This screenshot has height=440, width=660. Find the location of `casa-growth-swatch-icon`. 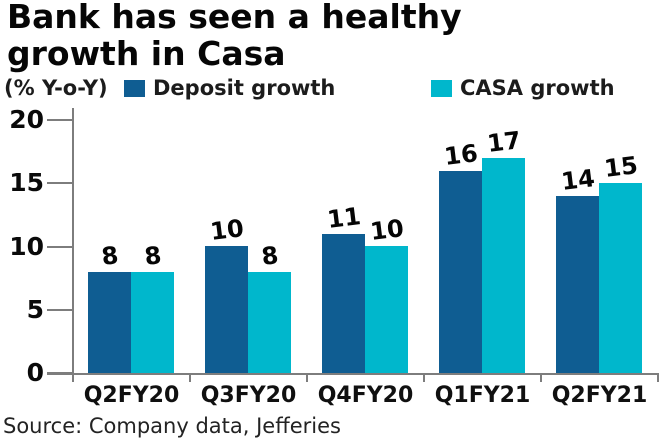

casa-growth-swatch-icon is located at coordinates (441, 88).